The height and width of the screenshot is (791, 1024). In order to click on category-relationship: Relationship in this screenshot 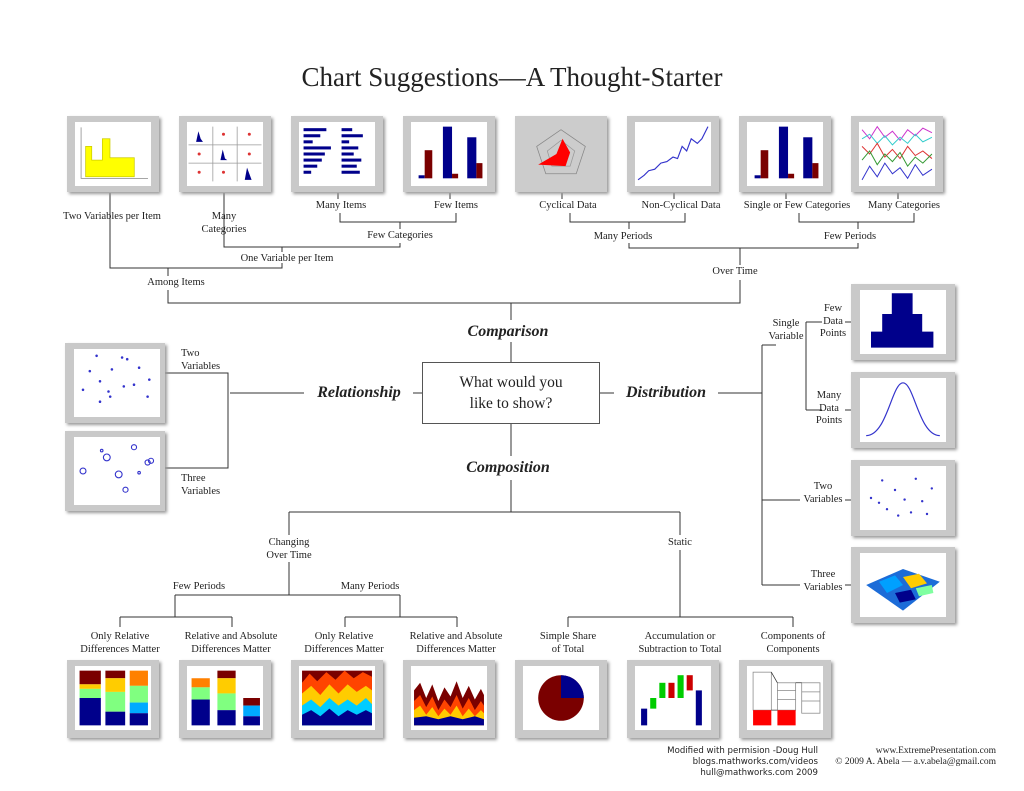, I will do `click(359, 393)`.